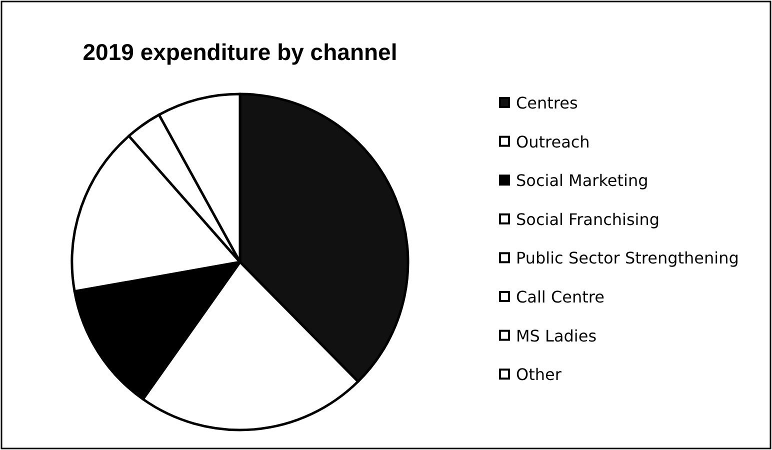 The width and height of the screenshot is (772, 450). I want to click on chart-title: 2019 expenditure by channel, so click(240, 52).